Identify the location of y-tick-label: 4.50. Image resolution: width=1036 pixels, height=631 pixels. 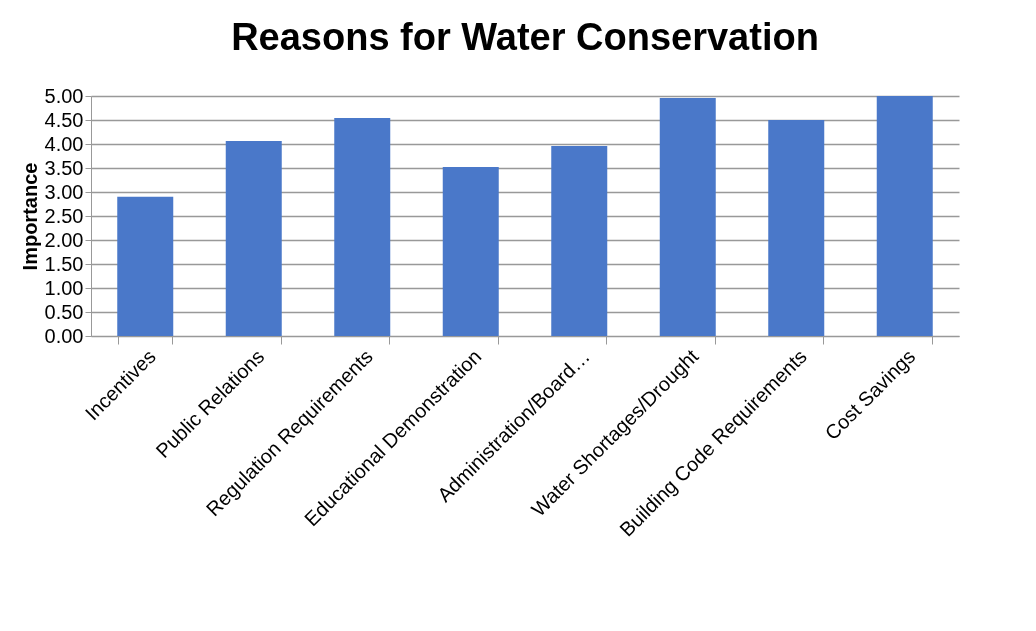
(64, 119).